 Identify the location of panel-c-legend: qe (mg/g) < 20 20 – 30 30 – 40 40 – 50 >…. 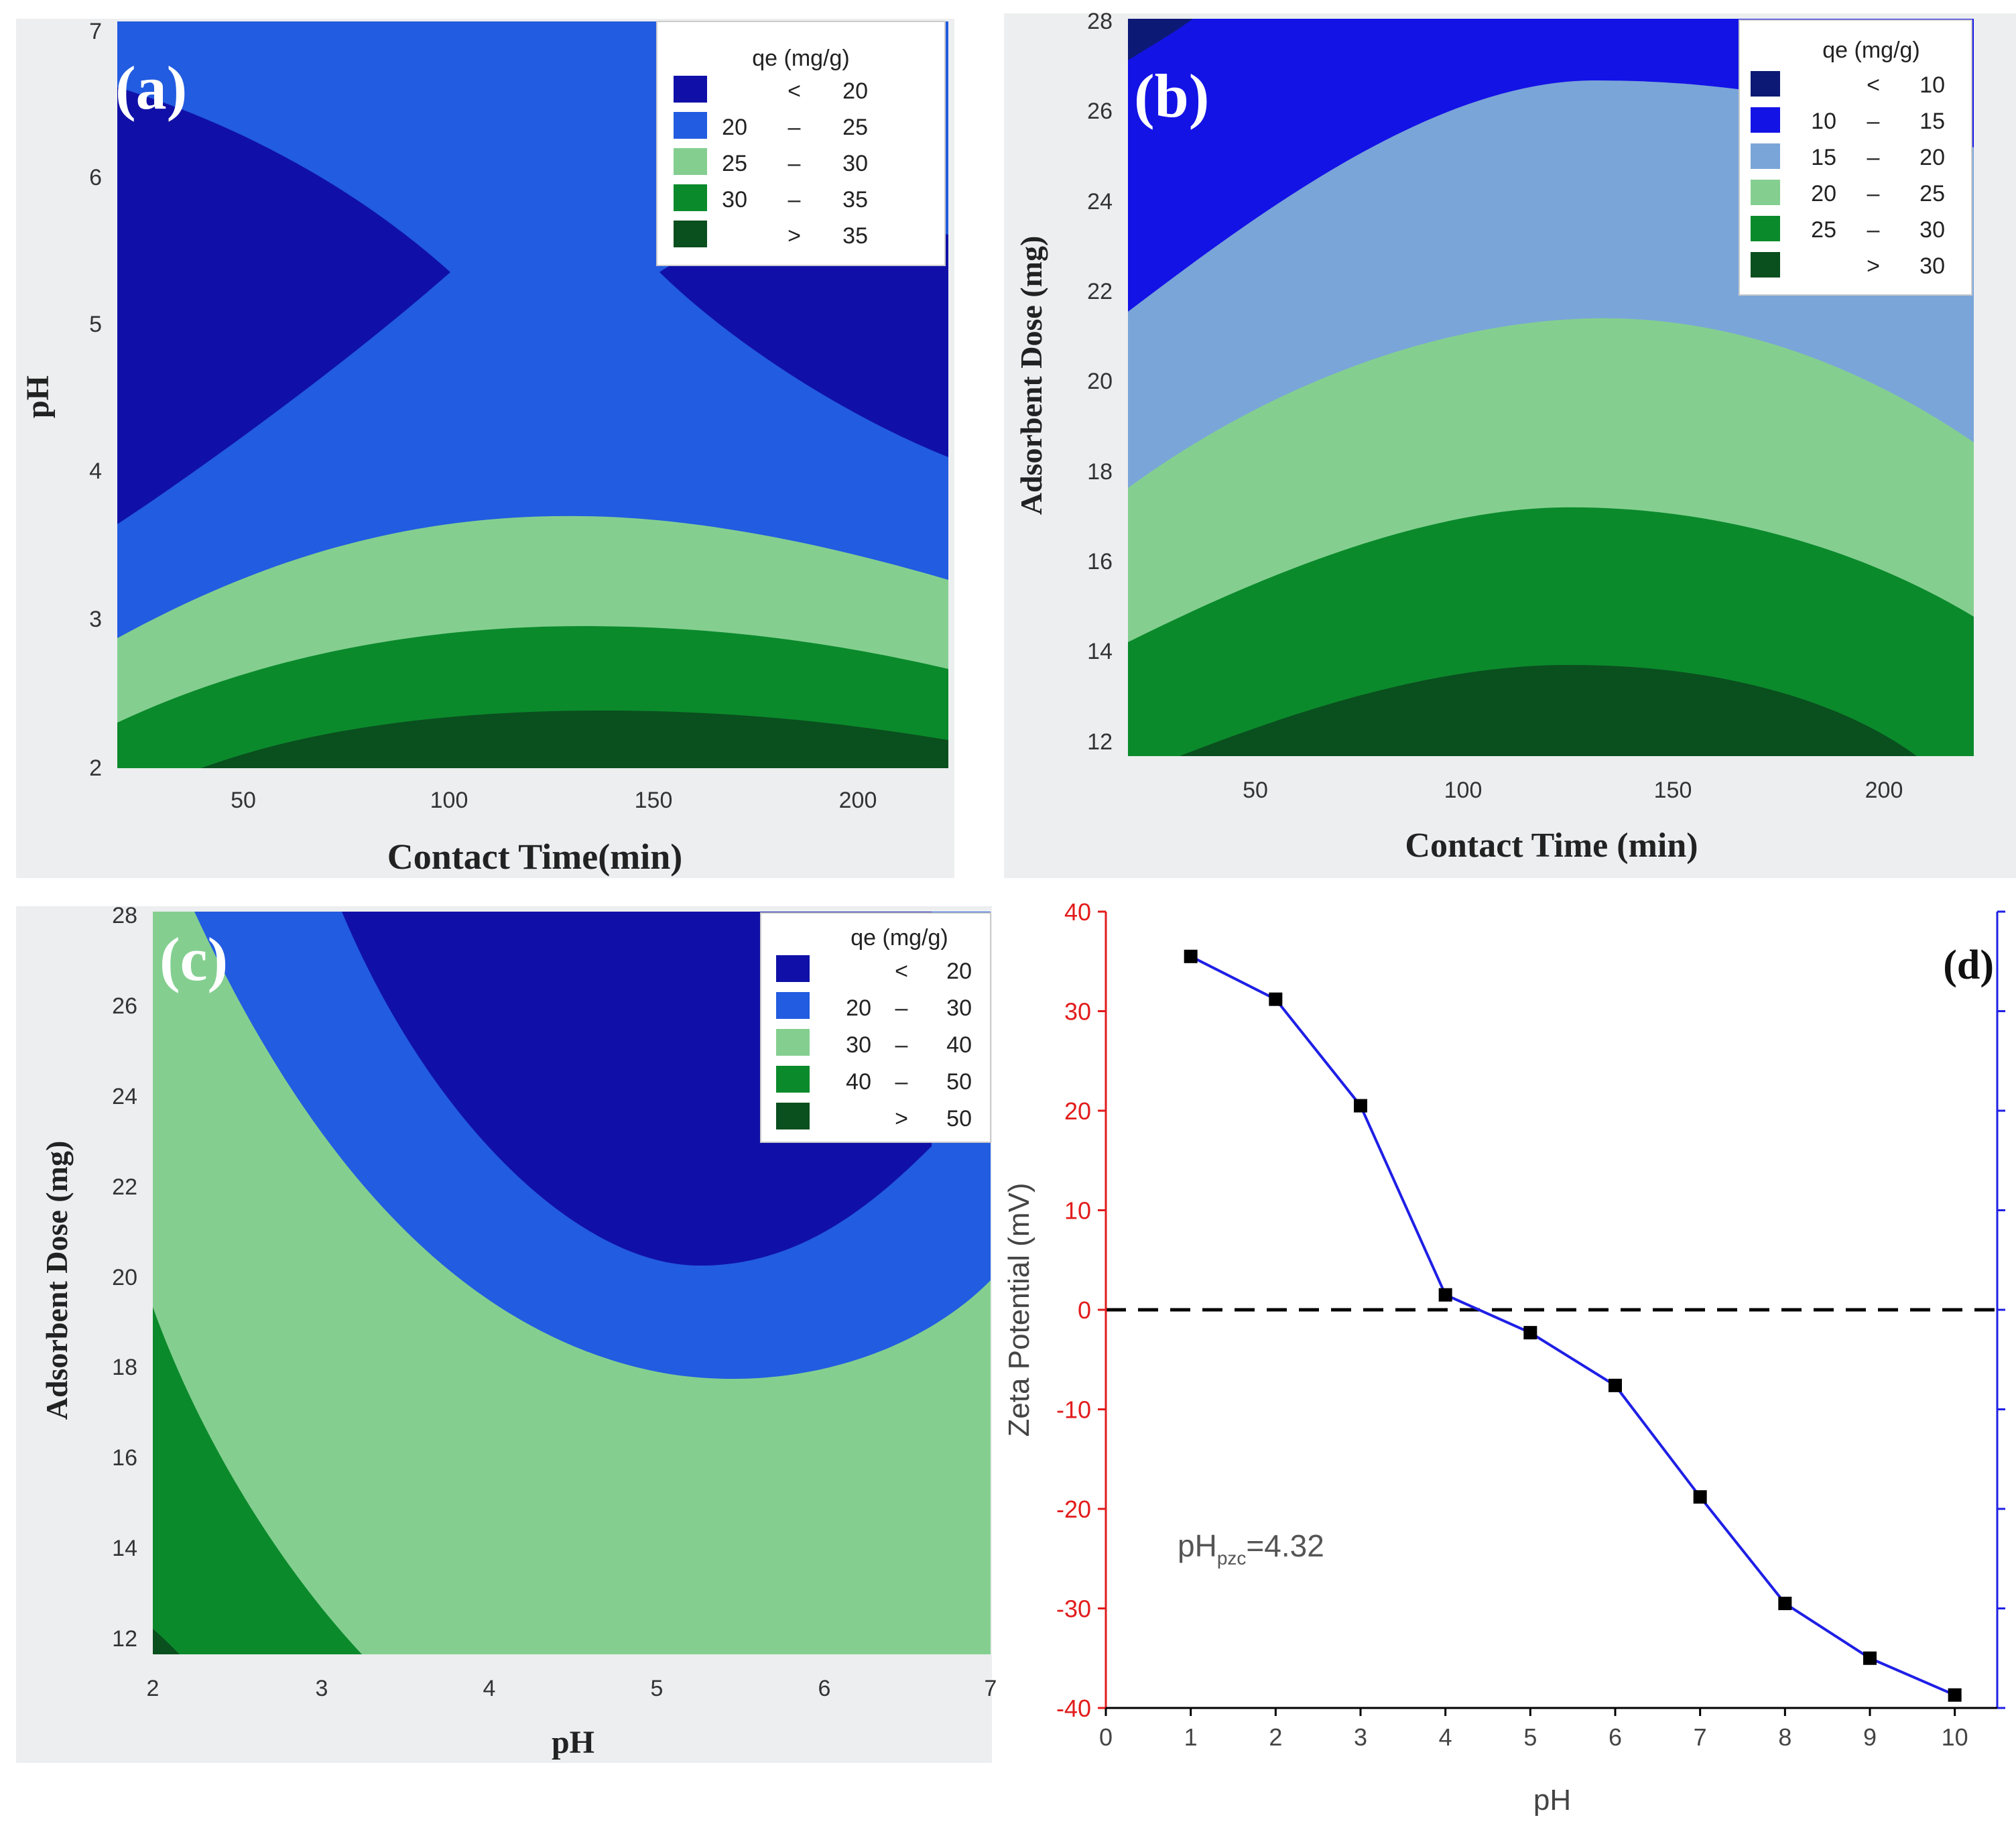
(875, 1027).